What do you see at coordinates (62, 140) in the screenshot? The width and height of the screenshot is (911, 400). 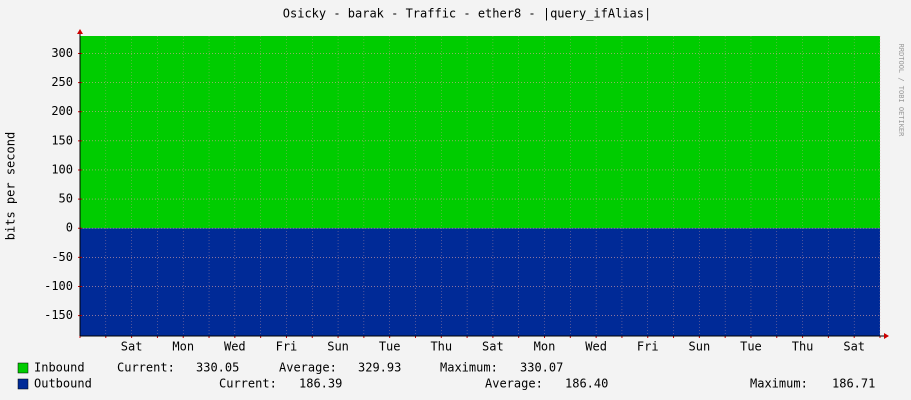 I see `y-tick-label: 150` at bounding box center [62, 140].